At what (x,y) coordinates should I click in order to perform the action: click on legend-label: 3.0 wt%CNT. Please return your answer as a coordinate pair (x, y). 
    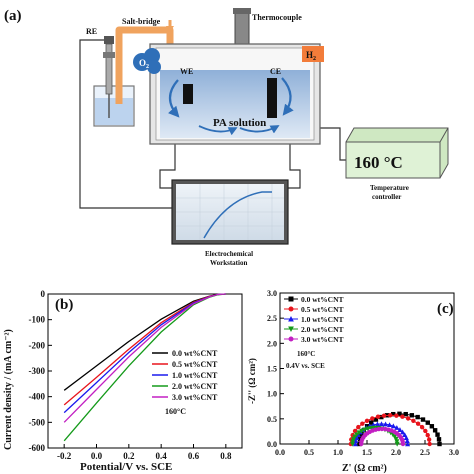
    Looking at the image, I should click on (195, 397).